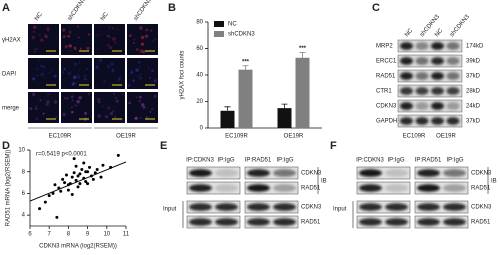 This screenshot has width=500, height=255. Describe the element at coordinates (494, 182) in the screenshot. I see `ib-label: IB` at that location.